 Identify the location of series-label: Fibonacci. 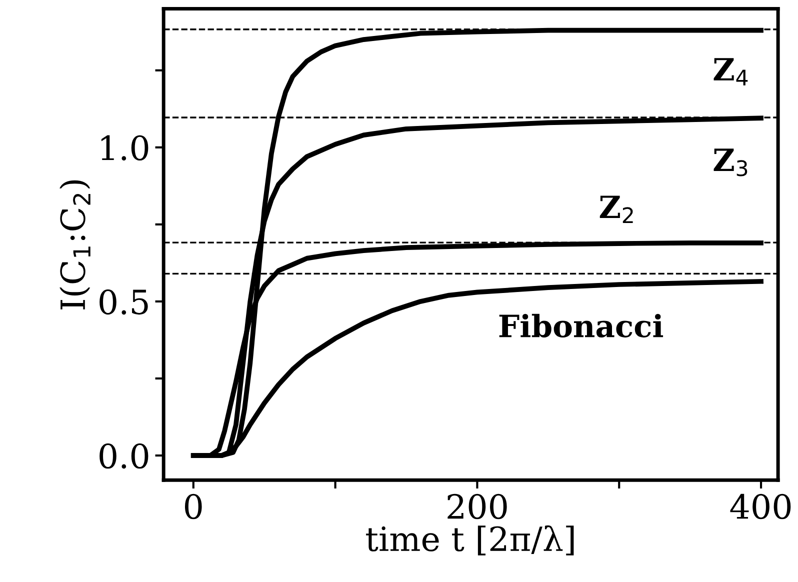
(581, 326).